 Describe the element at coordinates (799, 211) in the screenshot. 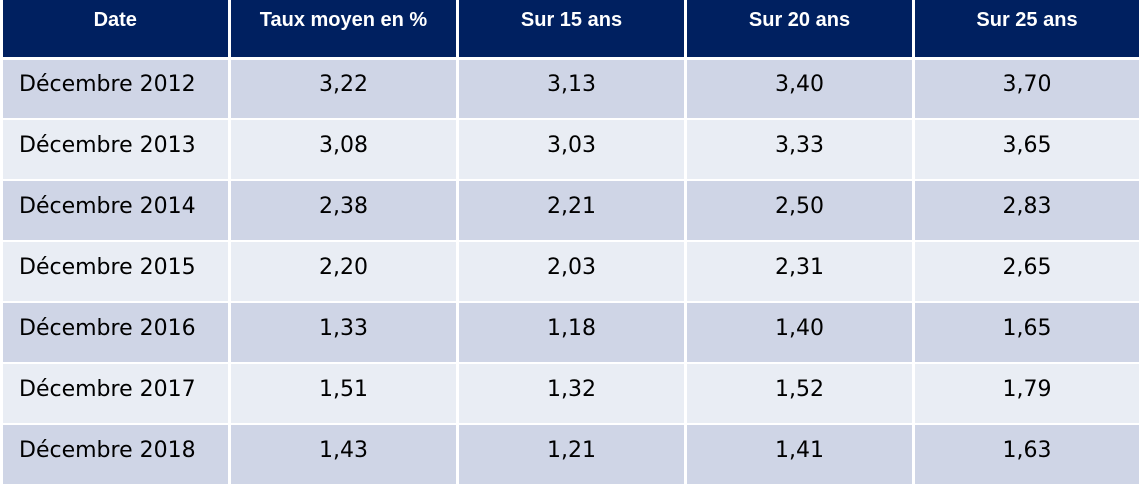

I see `rate-20-cell: 2,50` at that location.